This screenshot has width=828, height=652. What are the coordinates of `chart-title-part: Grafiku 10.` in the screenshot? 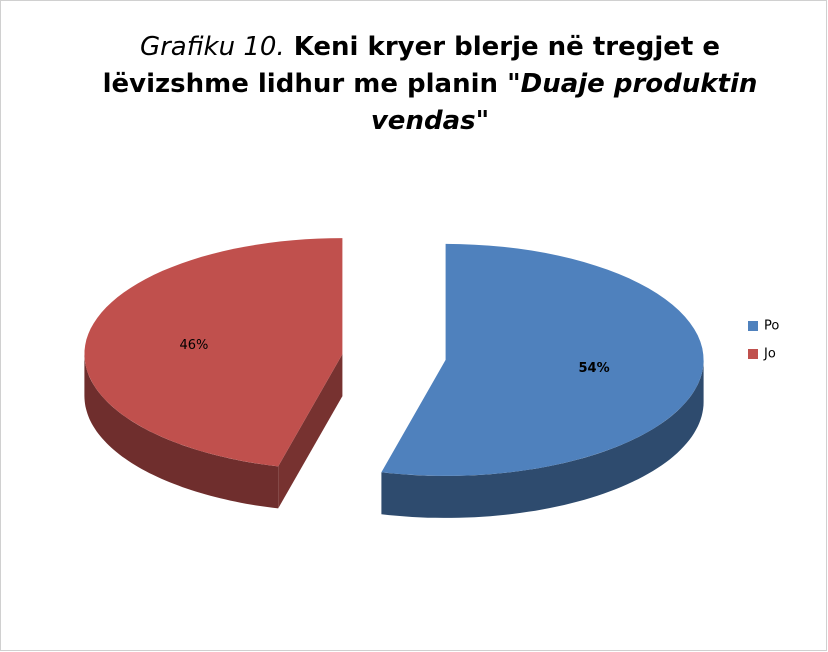 It's located at (212, 47).